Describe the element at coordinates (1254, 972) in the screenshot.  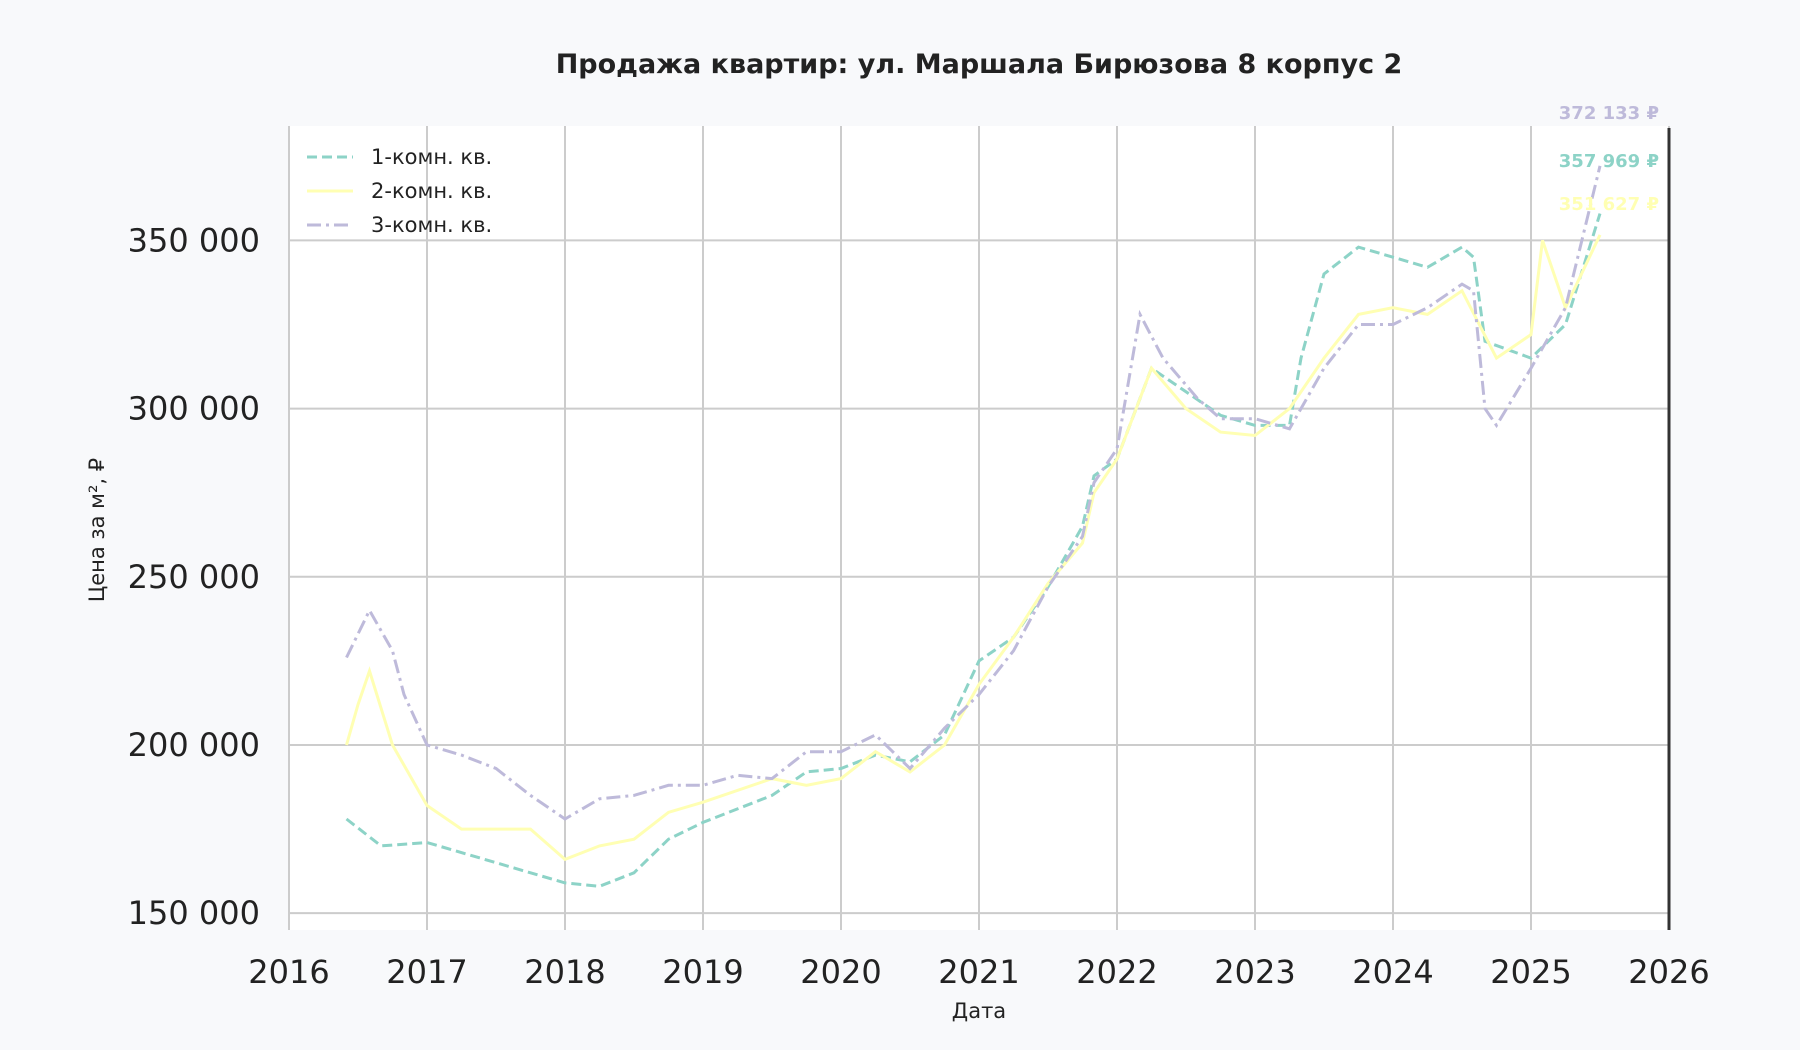
I see `x-tick-label: 2023` at that location.